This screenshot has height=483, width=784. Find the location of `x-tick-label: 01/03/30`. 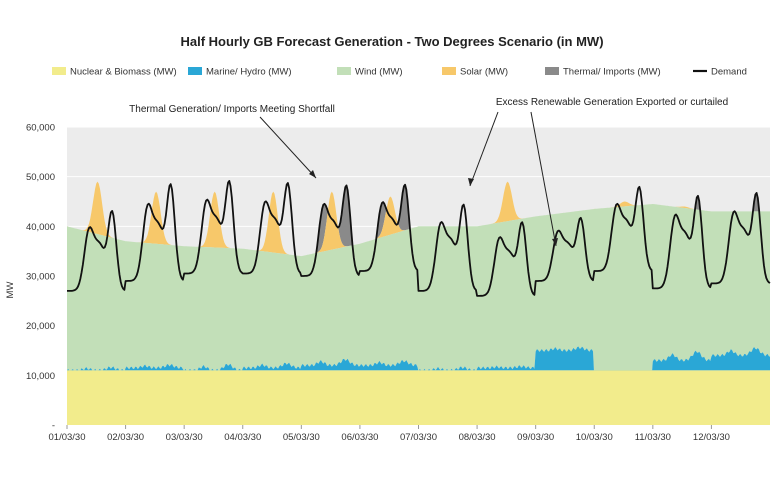

x-tick-label: 01/03/30 is located at coordinates (67, 437).